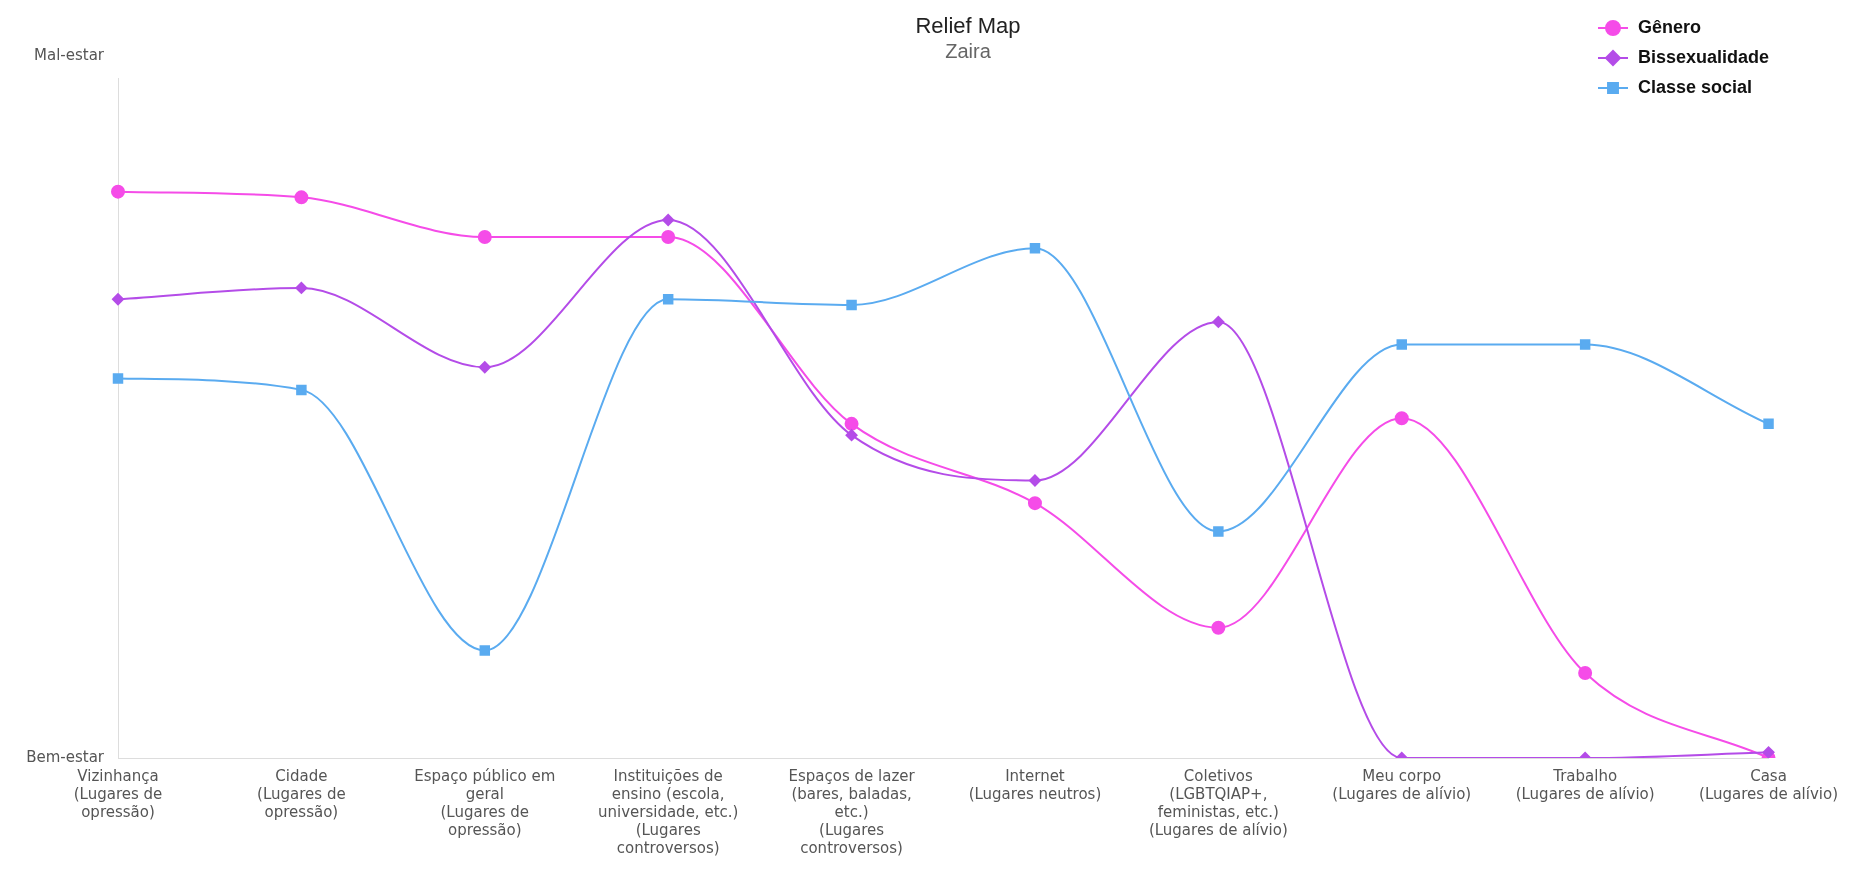  I want to click on text: Mal-estar, so click(69, 55).